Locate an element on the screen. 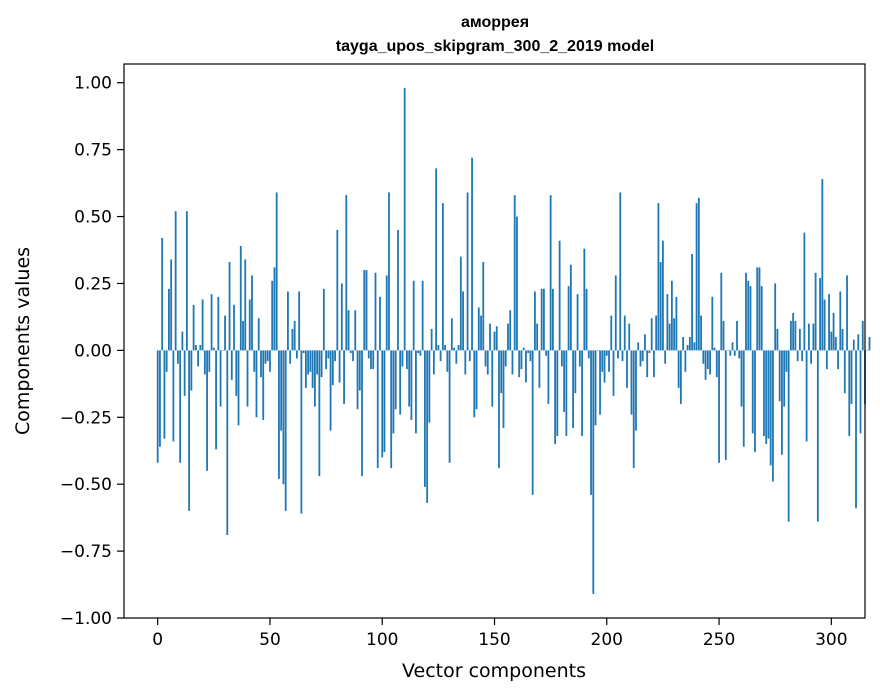 Image resolution: width=880 pixels, height=696 pixels. y-tick-label-3: −0.25 is located at coordinates (86, 418).